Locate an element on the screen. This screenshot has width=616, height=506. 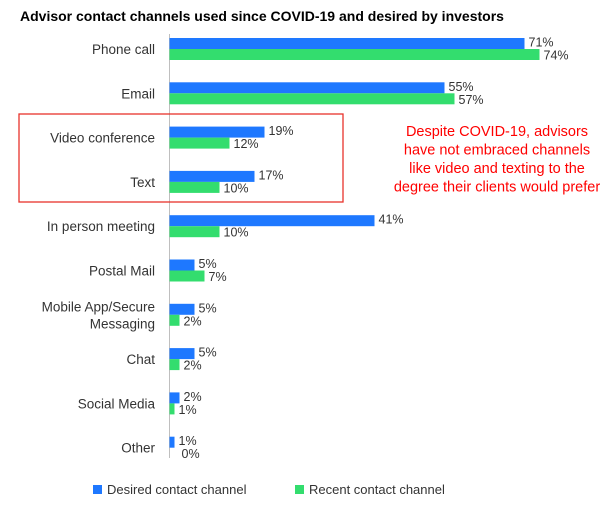
bar-recent-contact-channel-chat is located at coordinates (174, 365).